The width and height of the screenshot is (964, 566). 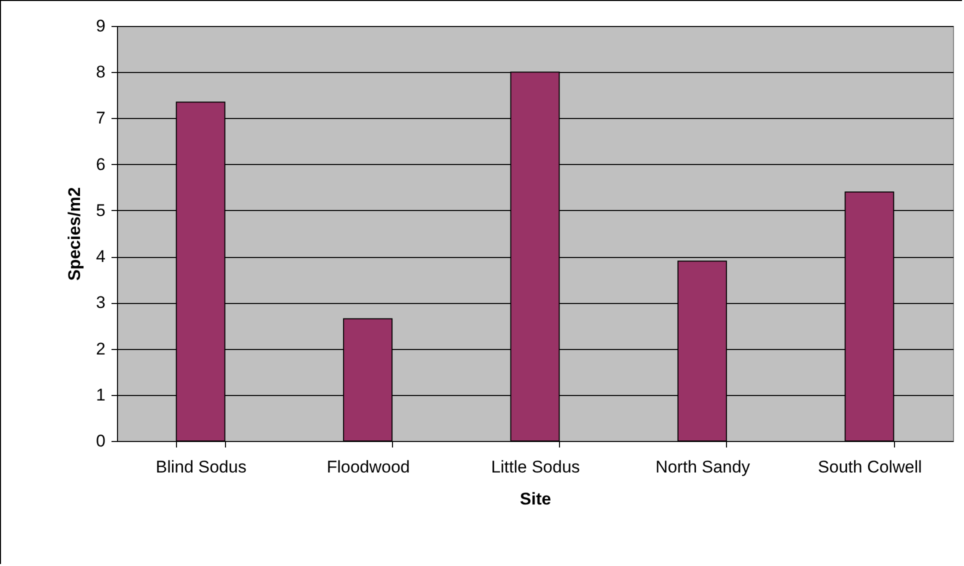 What do you see at coordinates (101, 348) in the screenshot?
I see `y-tick-label: 2` at bounding box center [101, 348].